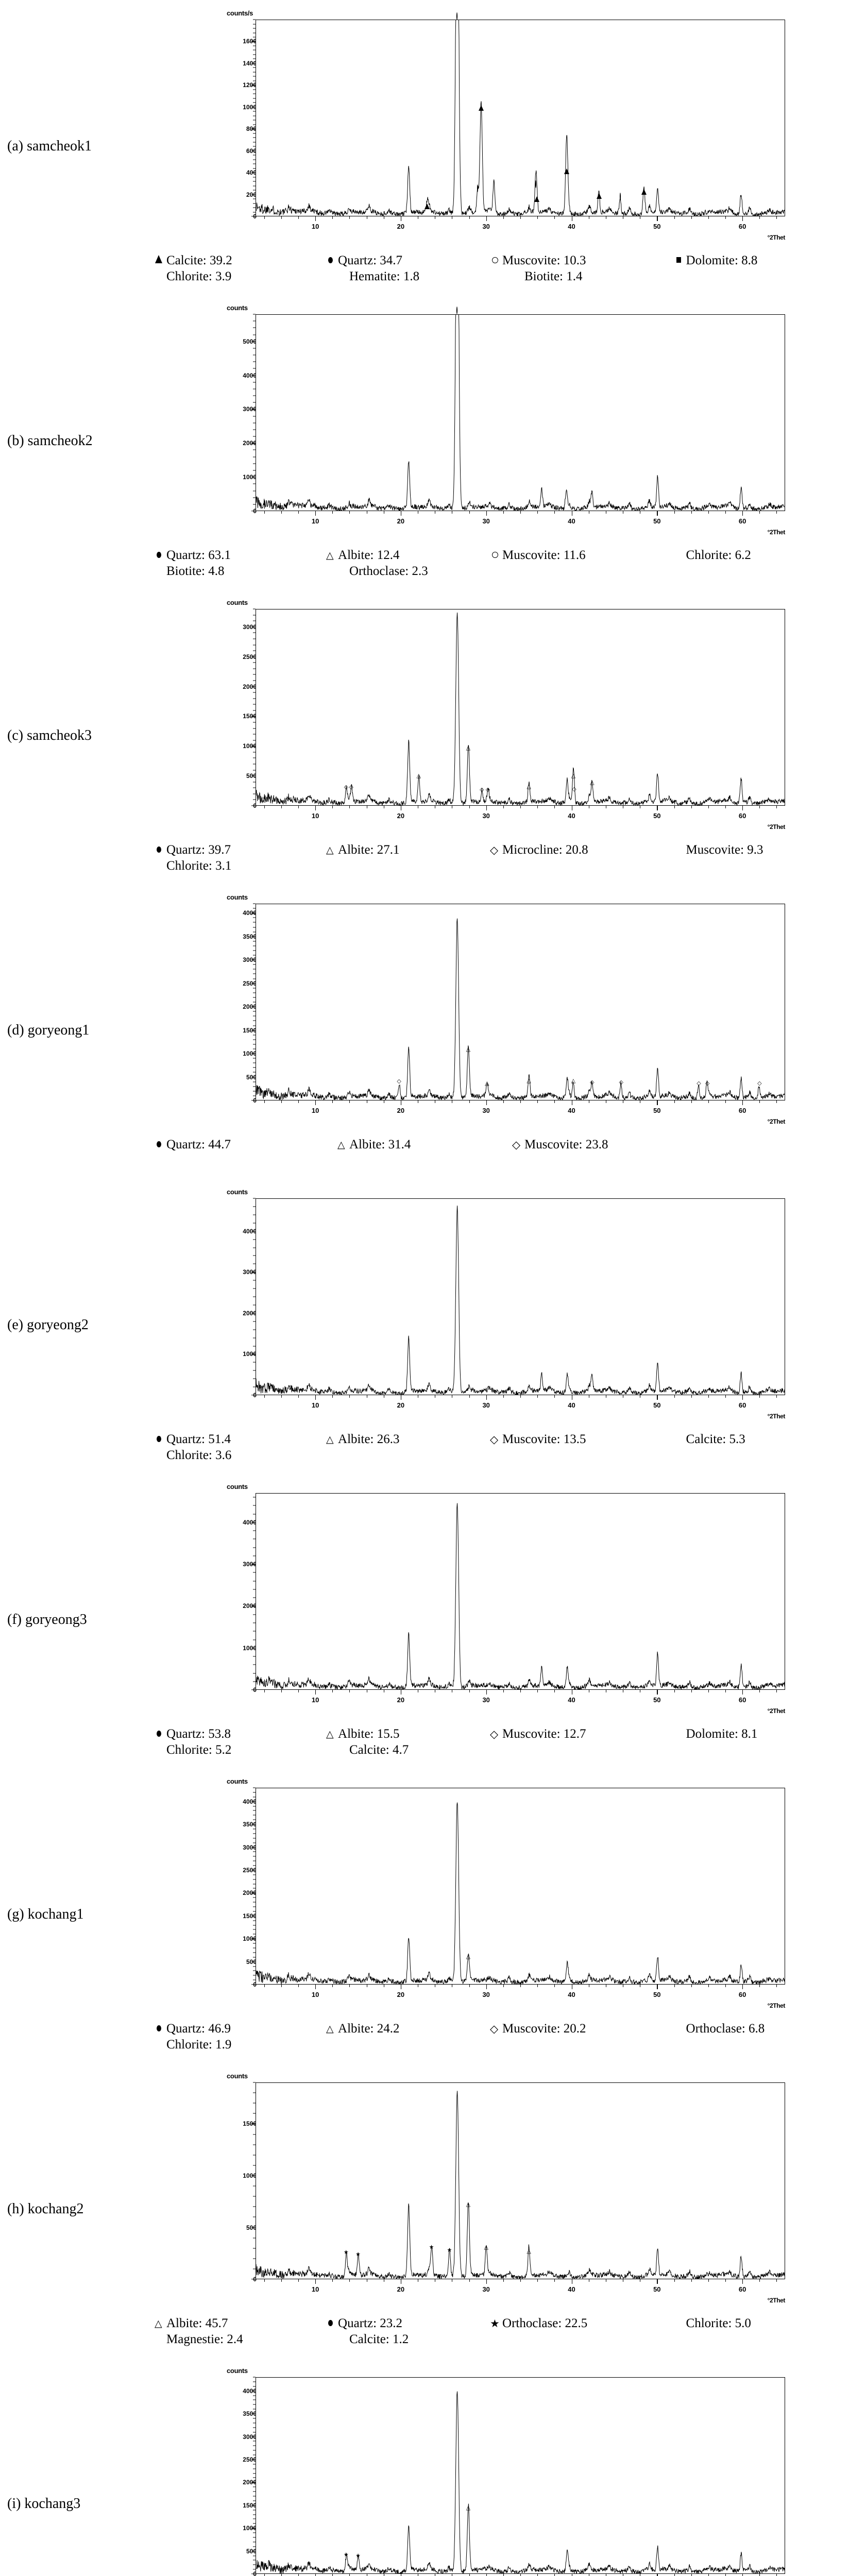  What do you see at coordinates (487, 2046) in the screenshot?
I see `legend-row: Chlorite: 1.9` at bounding box center [487, 2046].